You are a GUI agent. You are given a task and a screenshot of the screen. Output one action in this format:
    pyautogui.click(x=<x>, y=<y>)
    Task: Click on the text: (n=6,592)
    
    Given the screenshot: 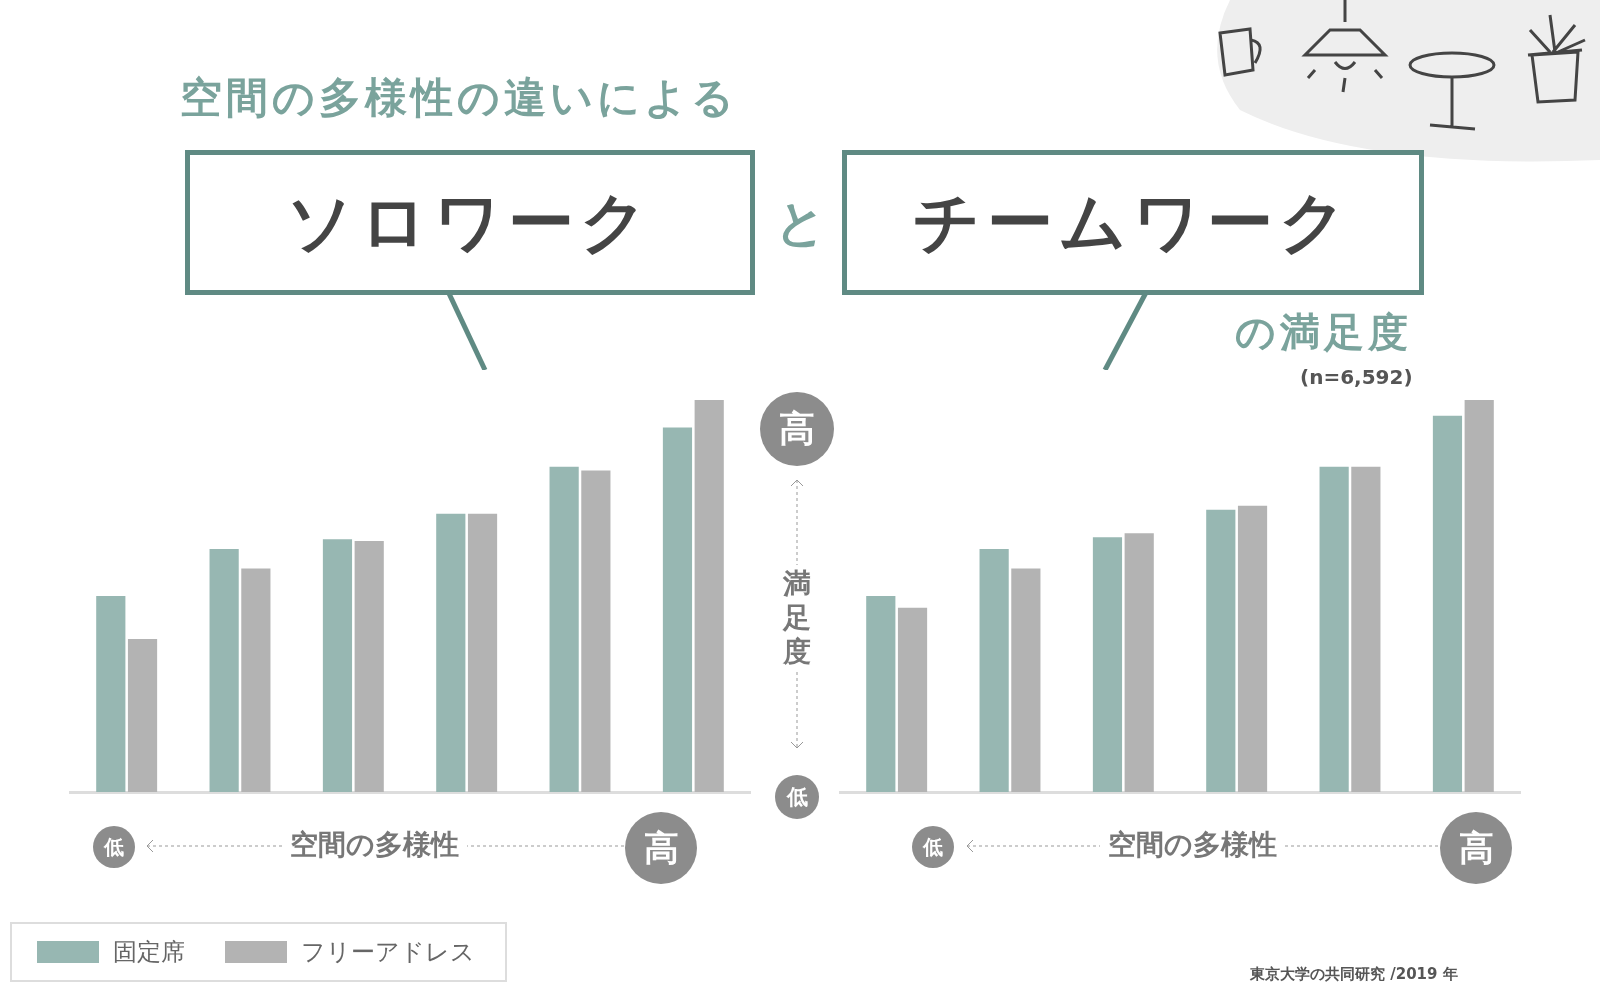 What is the action you would take?
    pyautogui.click(x=1356, y=377)
    